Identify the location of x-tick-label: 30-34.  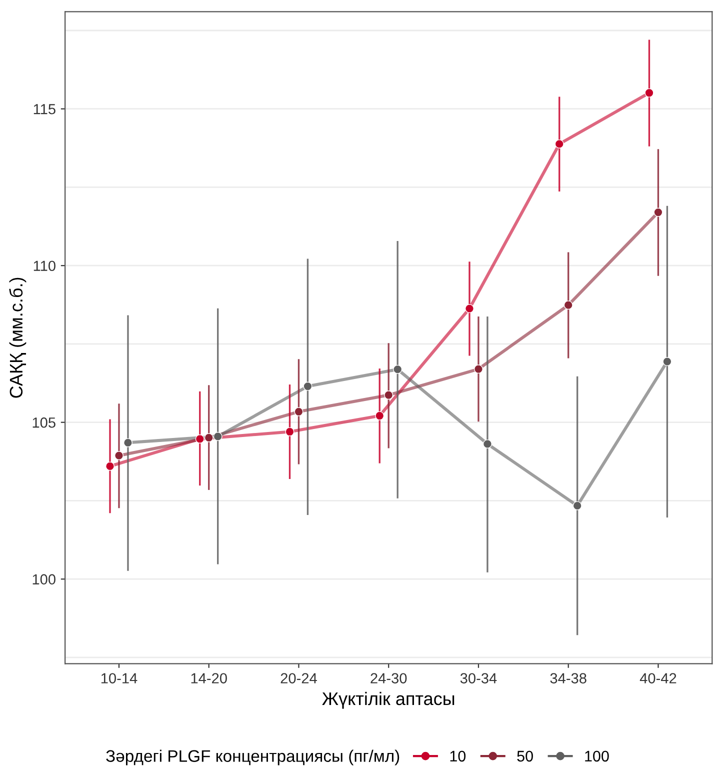
(478, 678).